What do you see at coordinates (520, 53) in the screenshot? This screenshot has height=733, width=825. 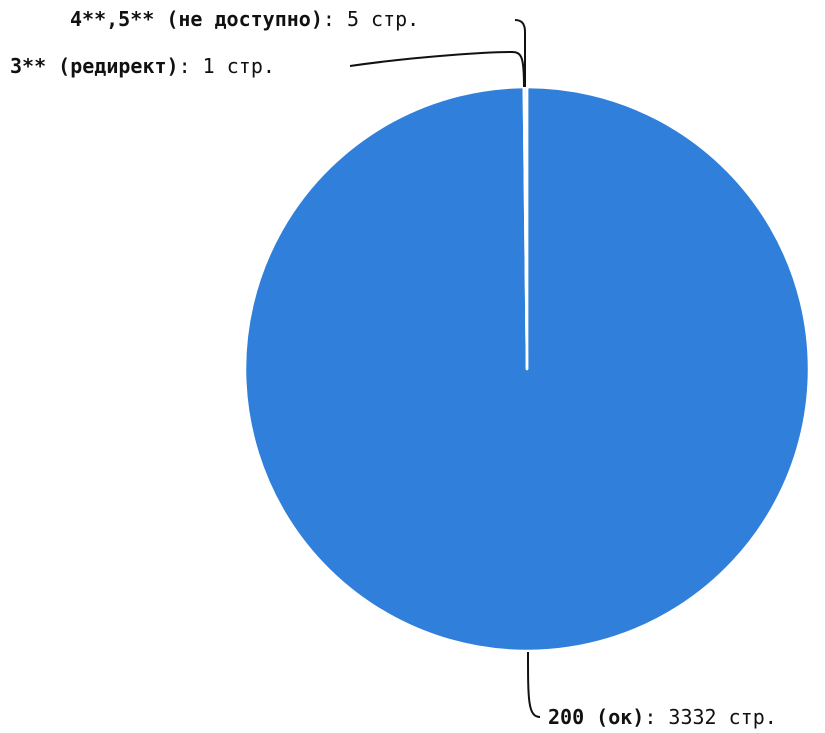 I see `leader-line-4xx-5xx` at bounding box center [520, 53].